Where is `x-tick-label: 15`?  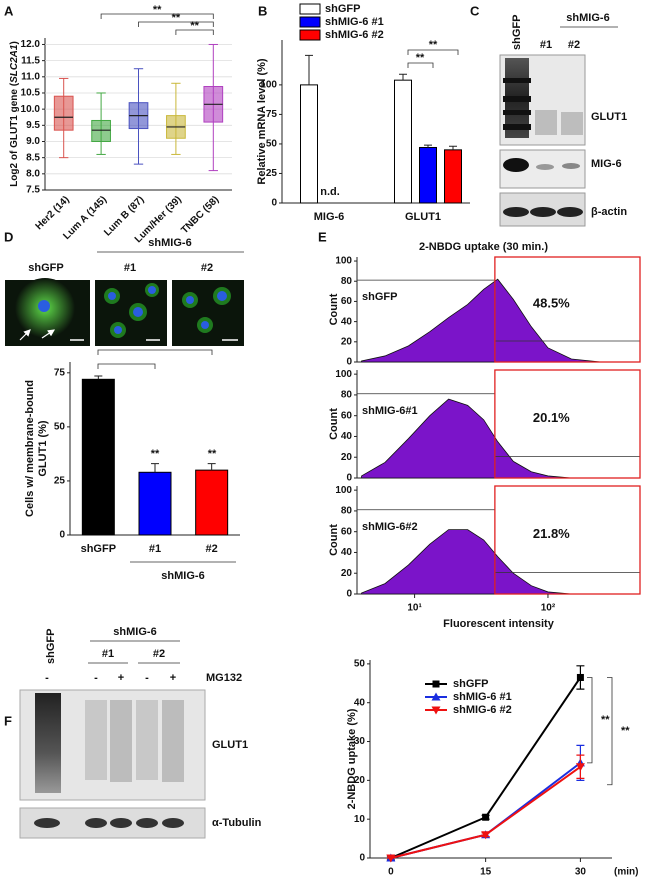 x-tick-label: 15 is located at coordinates (486, 872).